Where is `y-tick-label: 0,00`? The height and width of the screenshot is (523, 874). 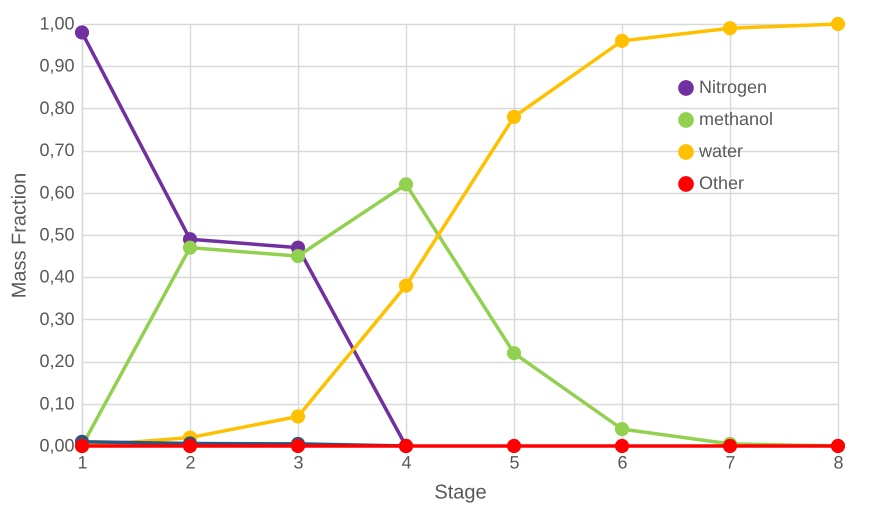 y-tick-label: 0,00 is located at coordinates (56, 446).